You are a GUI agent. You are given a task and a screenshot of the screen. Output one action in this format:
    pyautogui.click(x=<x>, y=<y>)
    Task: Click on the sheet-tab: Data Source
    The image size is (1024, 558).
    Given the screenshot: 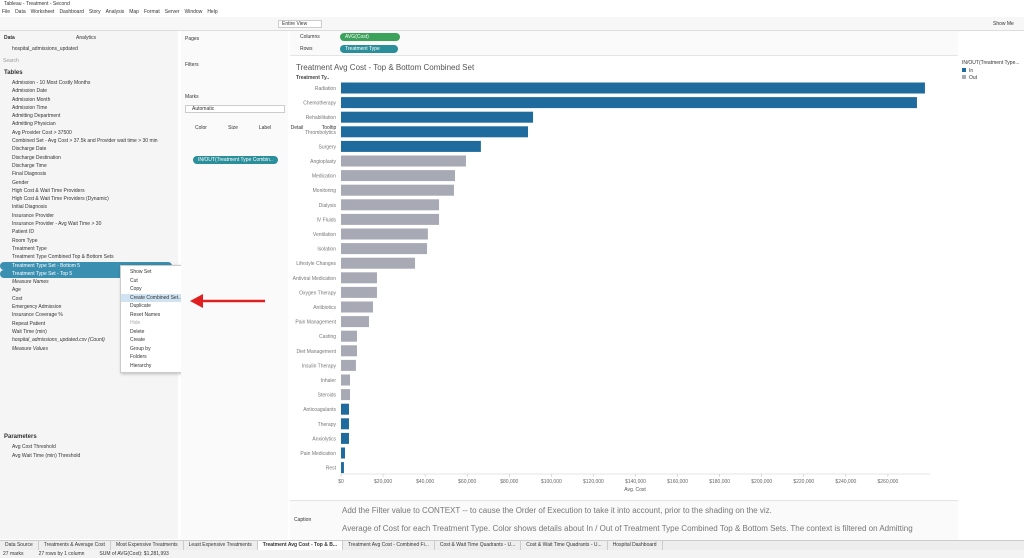 What is the action you would take?
    pyautogui.click(x=19, y=545)
    